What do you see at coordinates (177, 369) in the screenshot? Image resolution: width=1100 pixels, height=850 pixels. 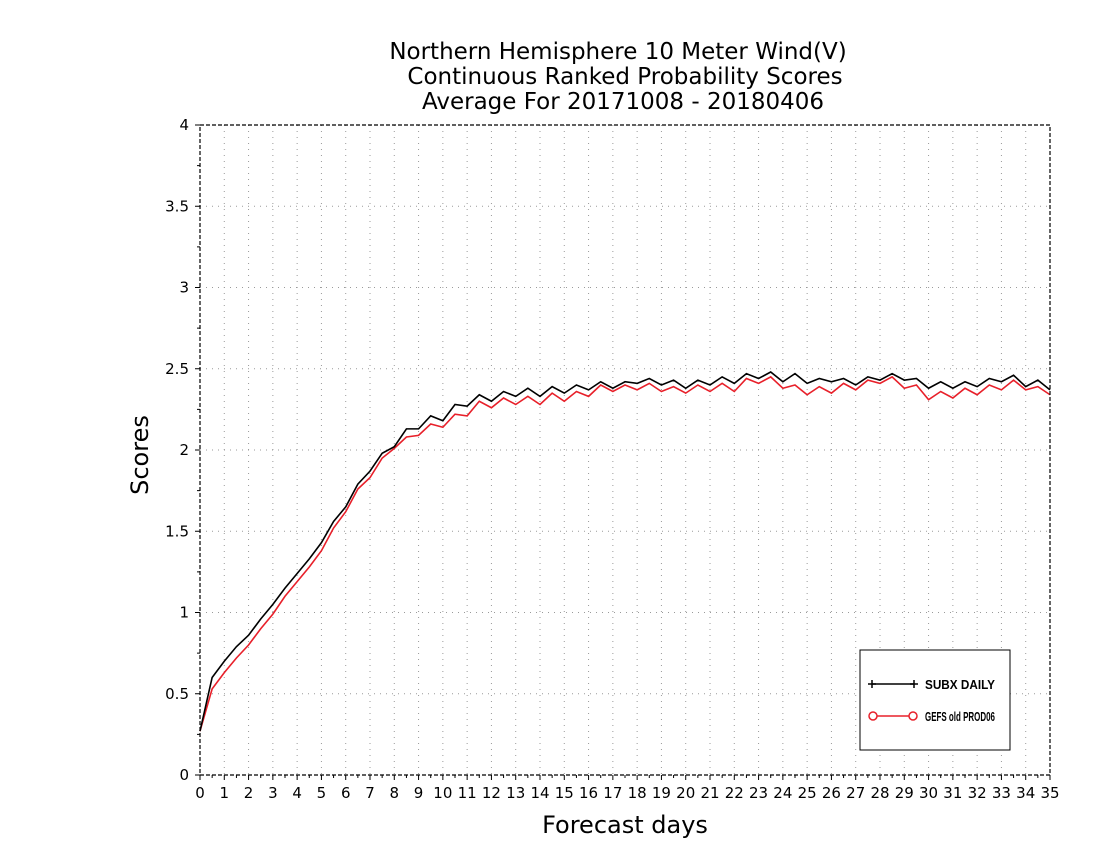 I see `y-tick-label: 2.5` at bounding box center [177, 369].